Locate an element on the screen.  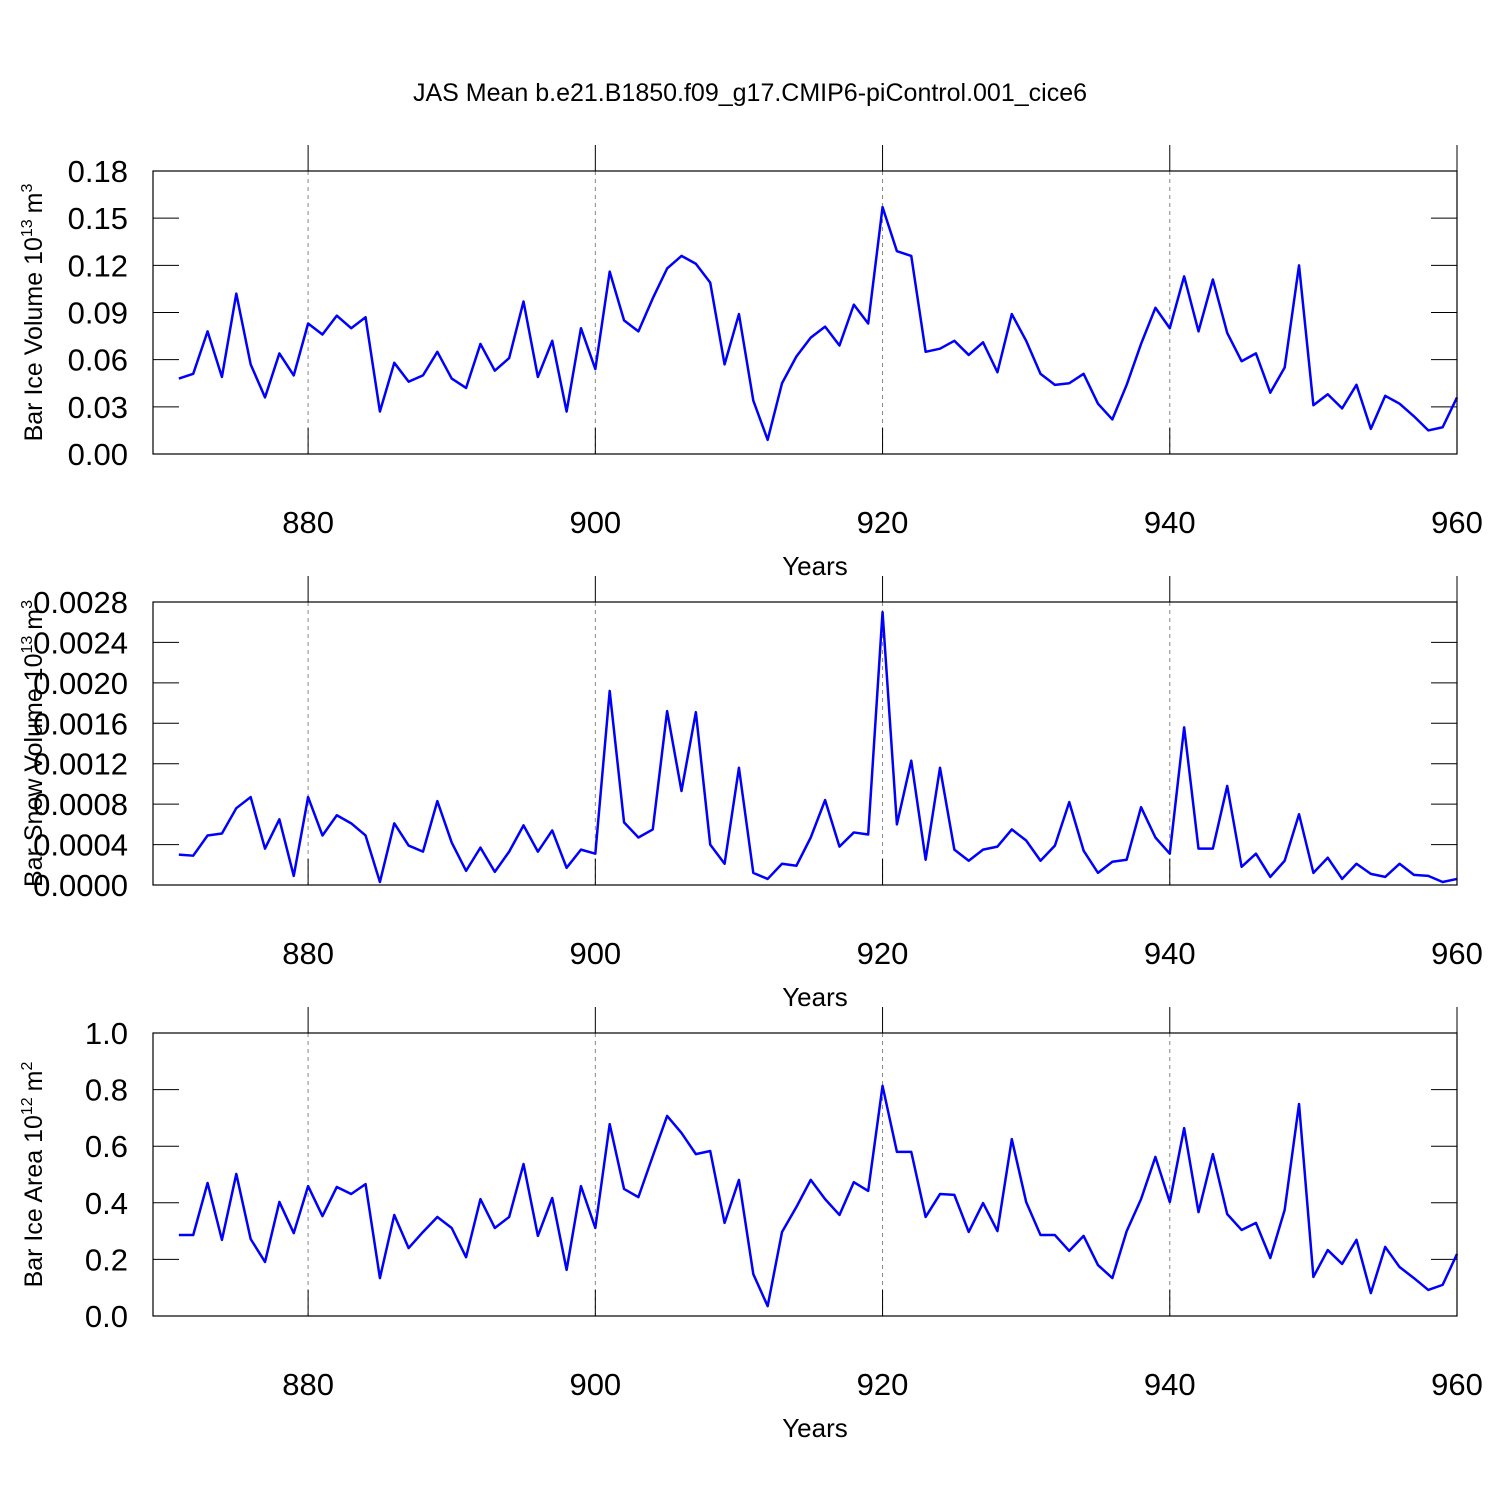
y-axis-label: Bar Ice Area 1012 m2 is located at coordinates (33, 1174).